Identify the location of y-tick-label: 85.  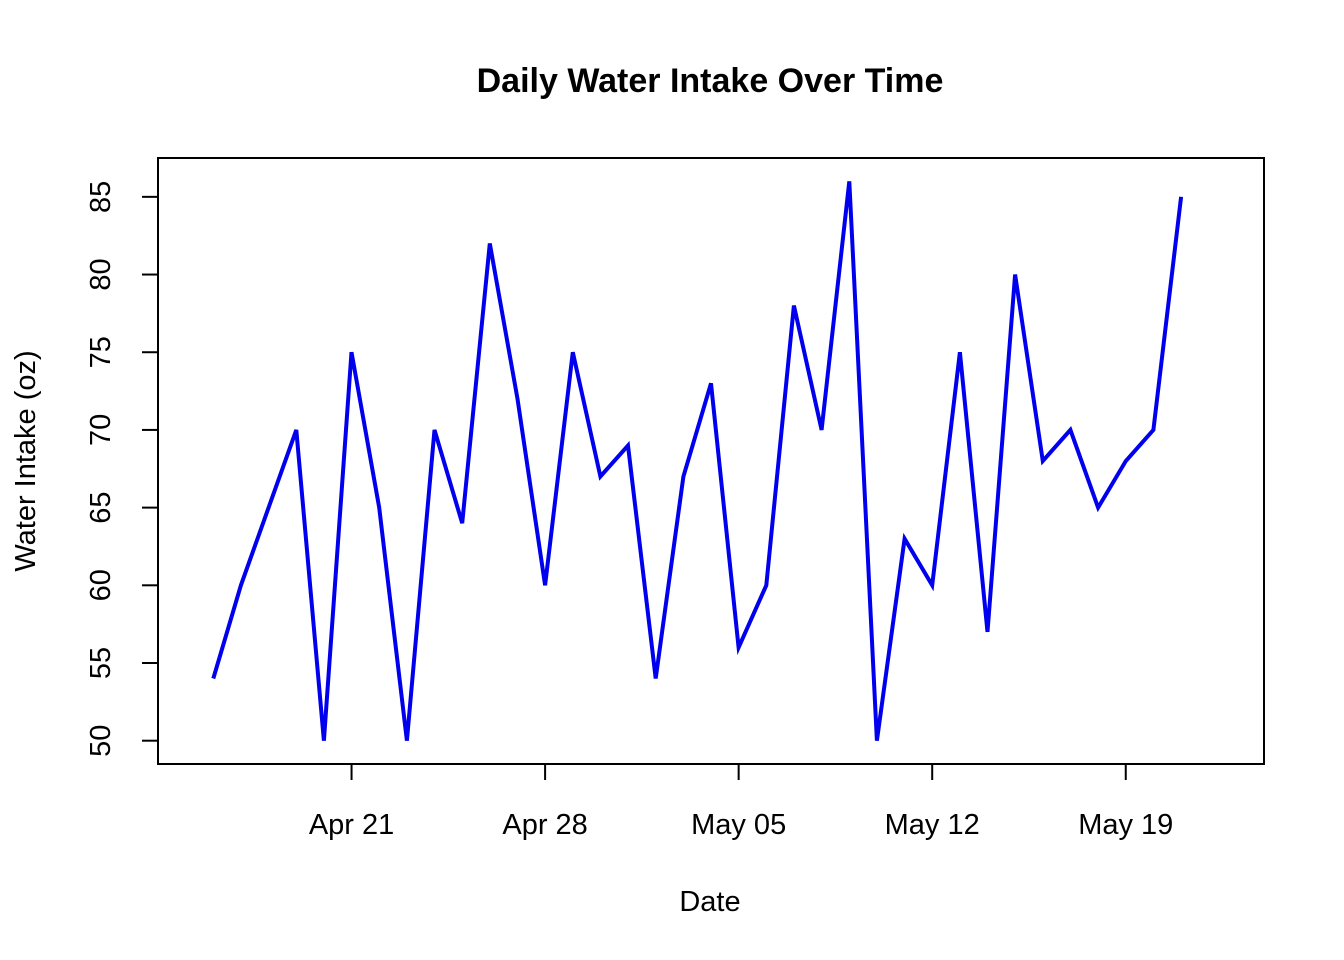
(101, 197).